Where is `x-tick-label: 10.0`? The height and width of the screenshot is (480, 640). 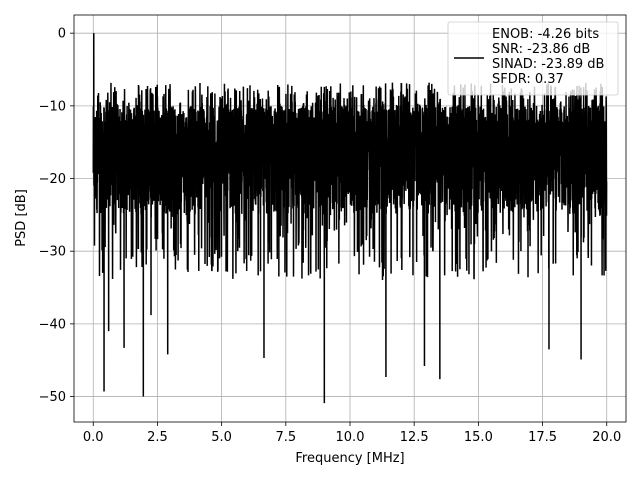
x-tick-label: 10.0 is located at coordinates (350, 437).